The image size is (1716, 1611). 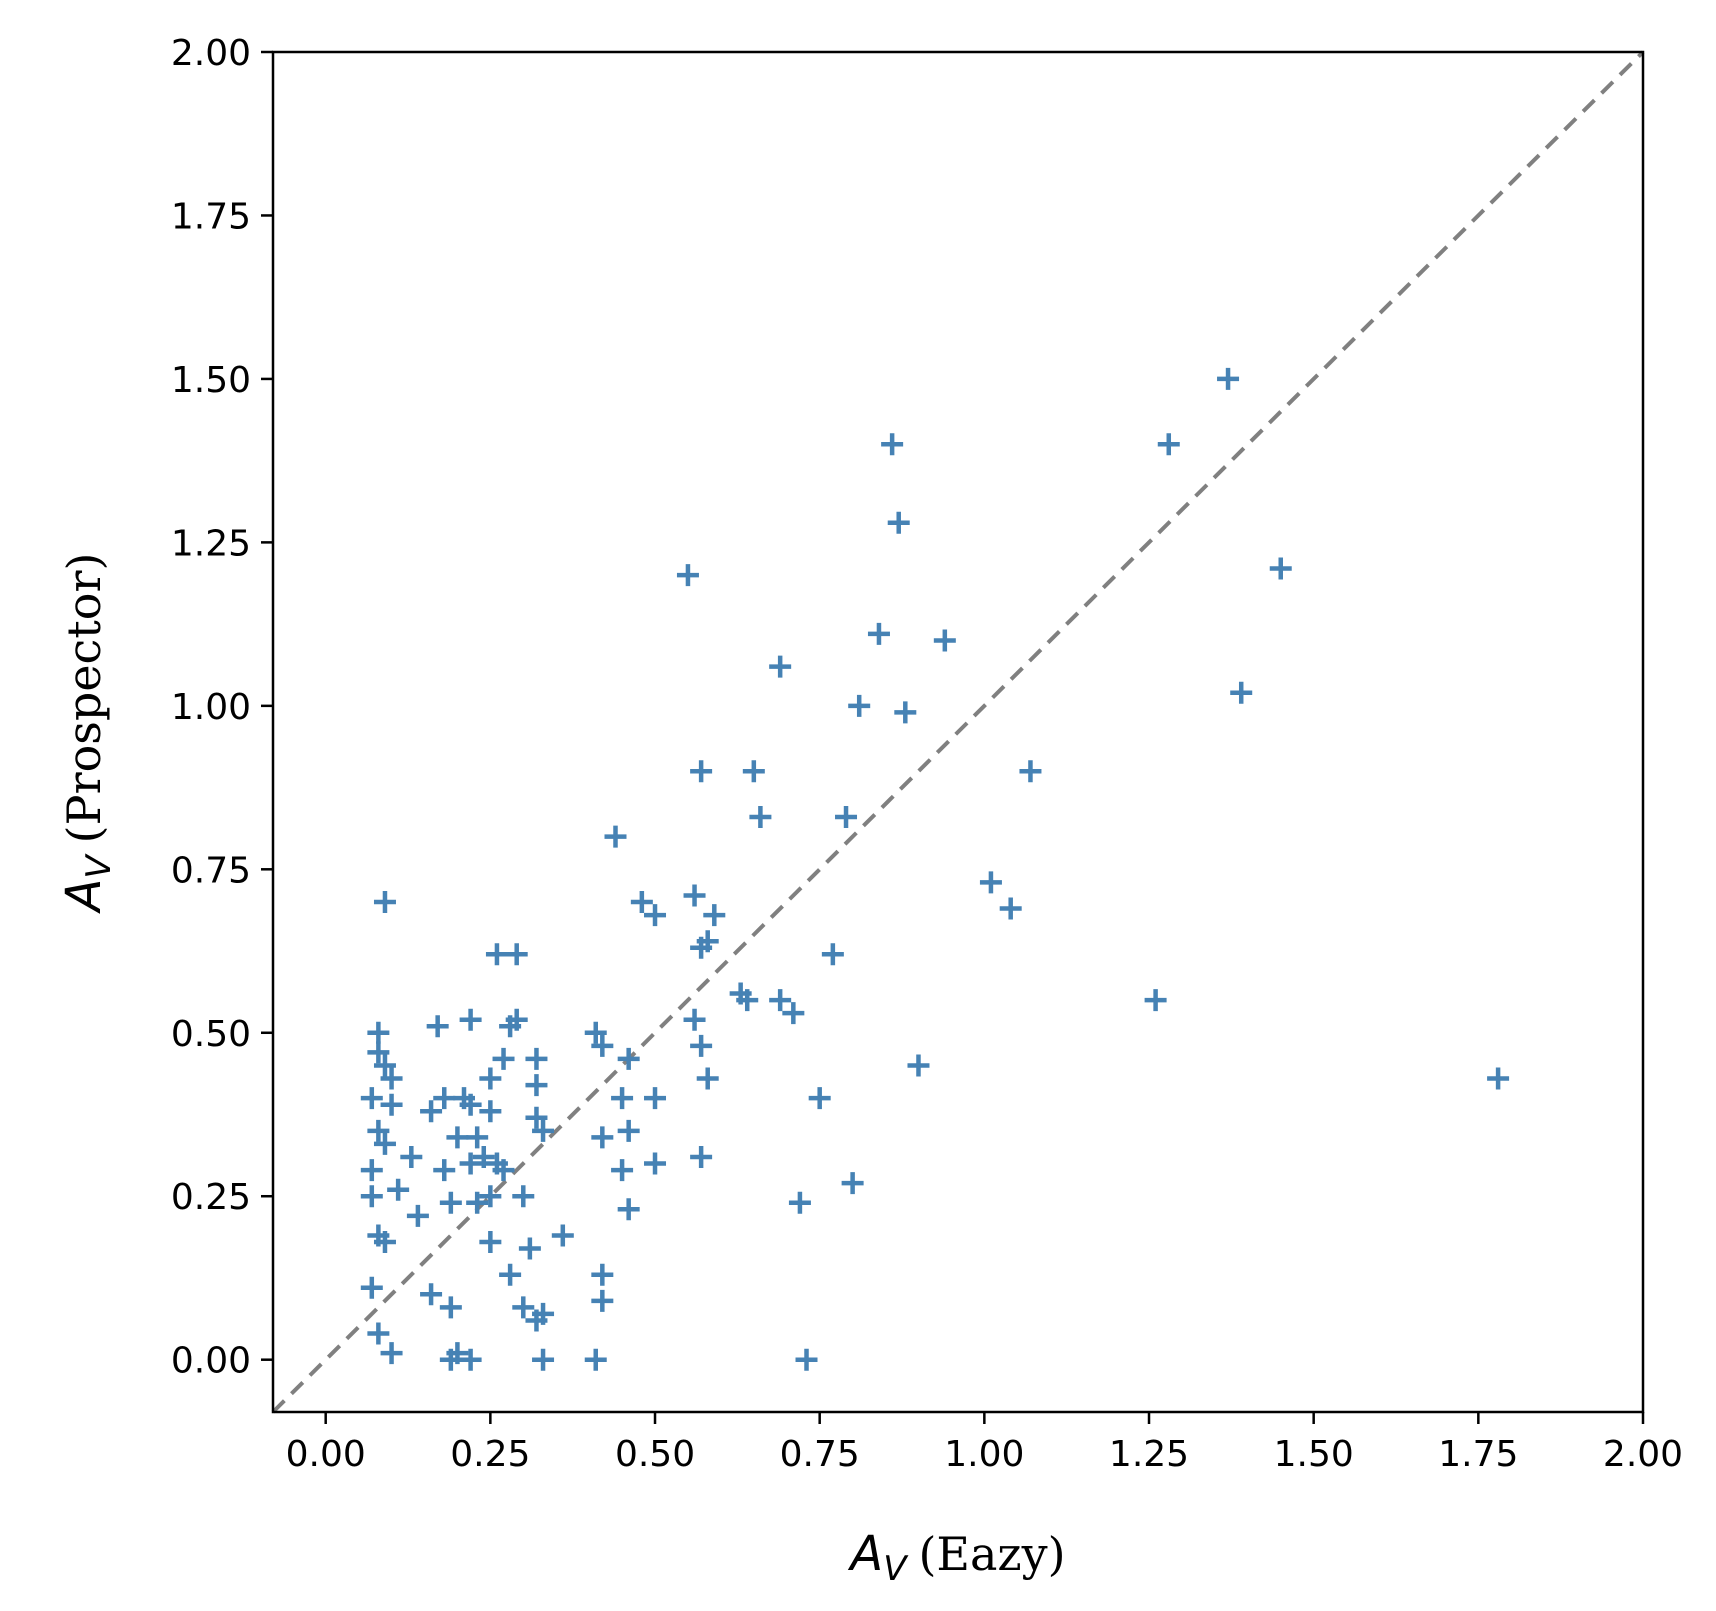 I want to click on y-axis-title-subscript: V, so click(x=99, y=866).